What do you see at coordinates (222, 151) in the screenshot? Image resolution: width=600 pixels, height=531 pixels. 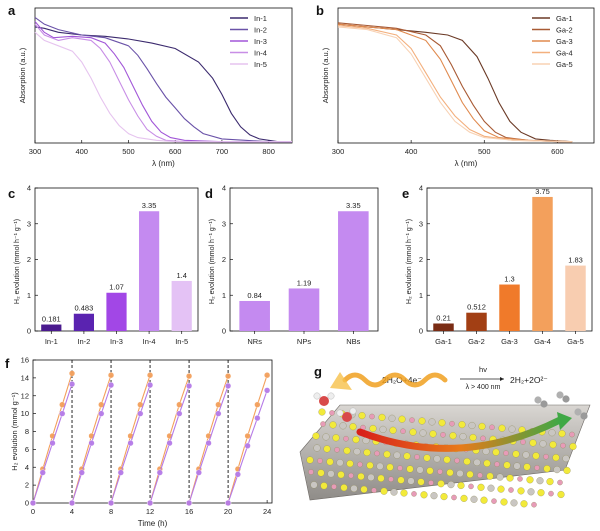 I see `x-tick-label: 700` at bounding box center [222, 151].